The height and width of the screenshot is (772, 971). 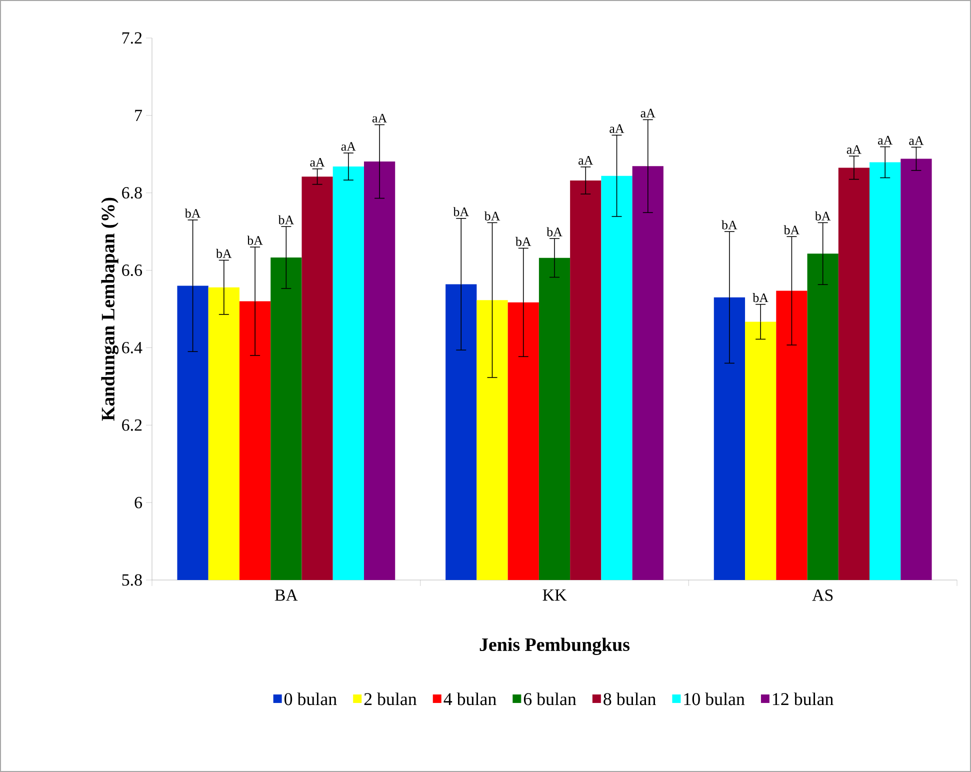 I want to click on y-tick-label: 6.8, so click(x=132, y=193).